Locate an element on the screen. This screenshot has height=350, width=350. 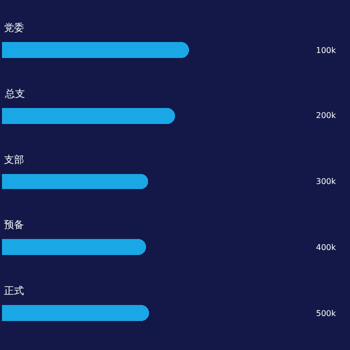
y-tick-label: 正式 is located at coordinates (14, 291).